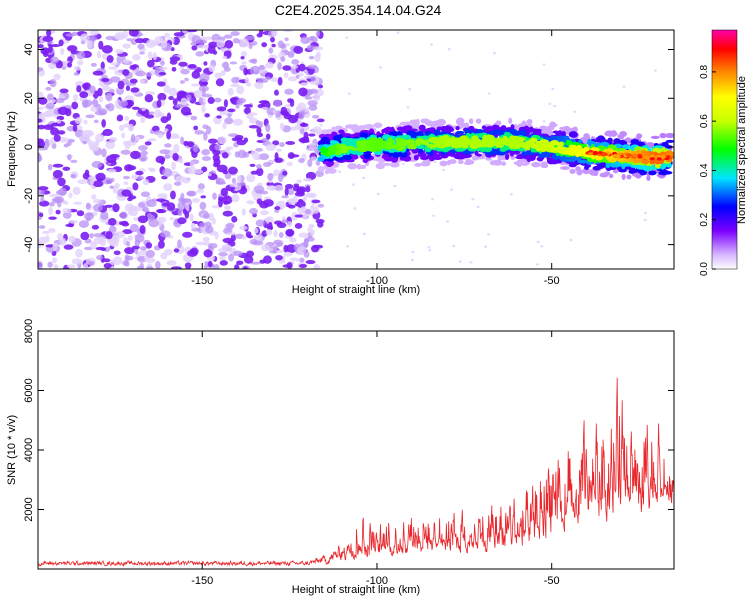  What do you see at coordinates (12, 450) in the screenshot?
I see `bottom-y-axis-label: SNR (10 * v/v)` at bounding box center [12, 450].